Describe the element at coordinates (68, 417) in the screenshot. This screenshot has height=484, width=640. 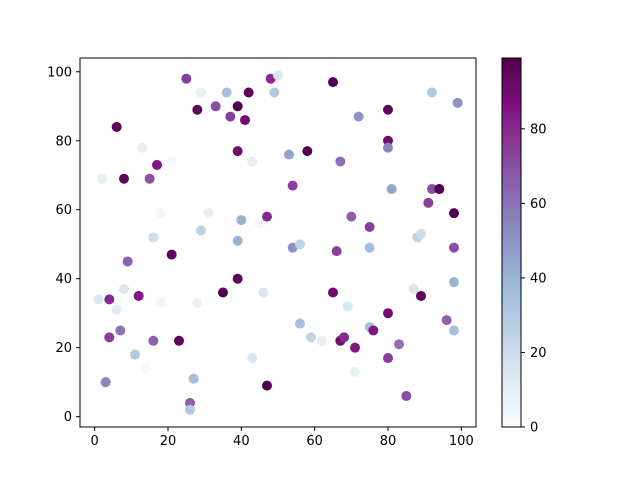
I see `y-tick-label: 0` at that location.